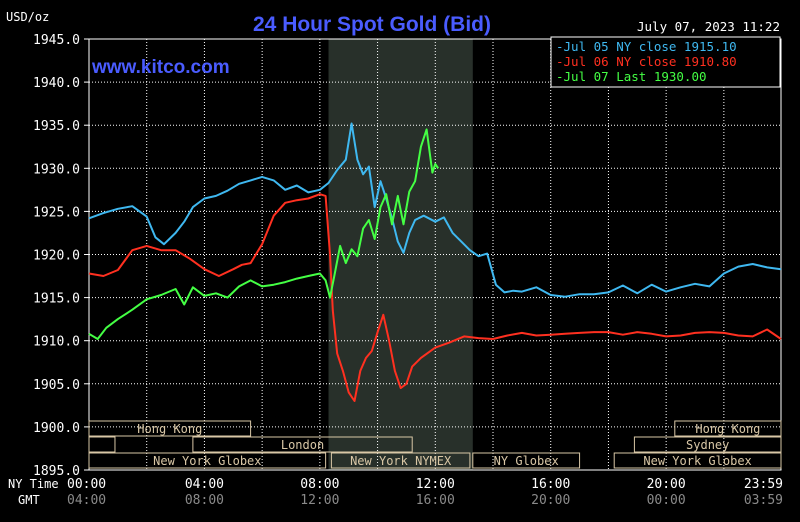 The width and height of the screenshot is (800, 522). Describe the element at coordinates (56, 299) in the screenshot. I see `y-tick-label: 1915.0` at that location.